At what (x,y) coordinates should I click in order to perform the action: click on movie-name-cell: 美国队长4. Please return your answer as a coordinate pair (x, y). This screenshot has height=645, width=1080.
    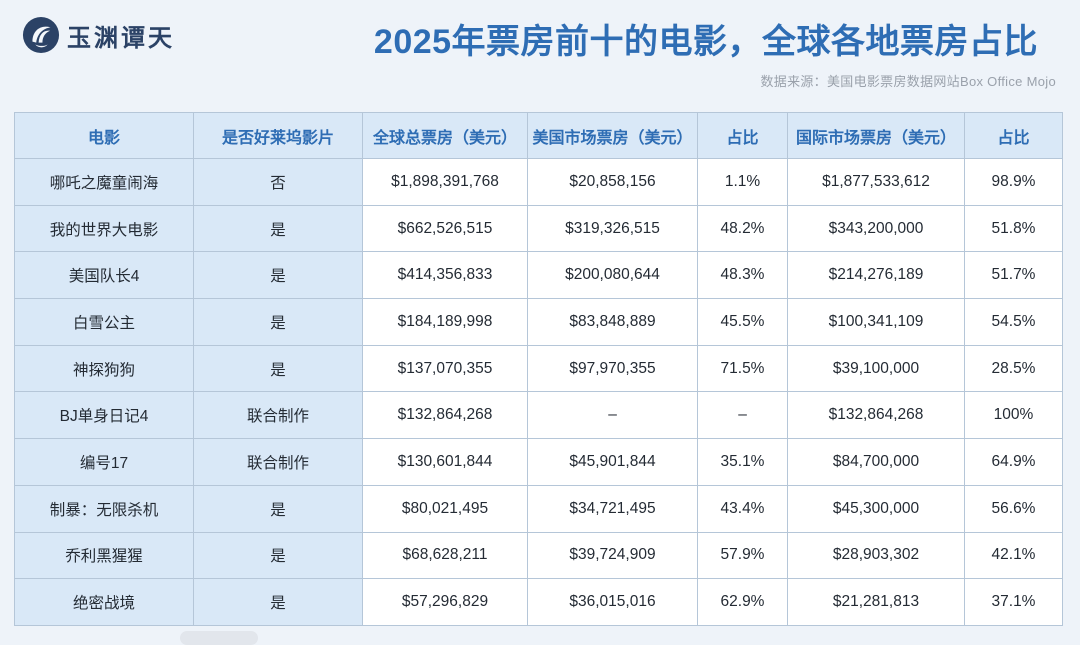
    Looking at the image, I should click on (104, 275).